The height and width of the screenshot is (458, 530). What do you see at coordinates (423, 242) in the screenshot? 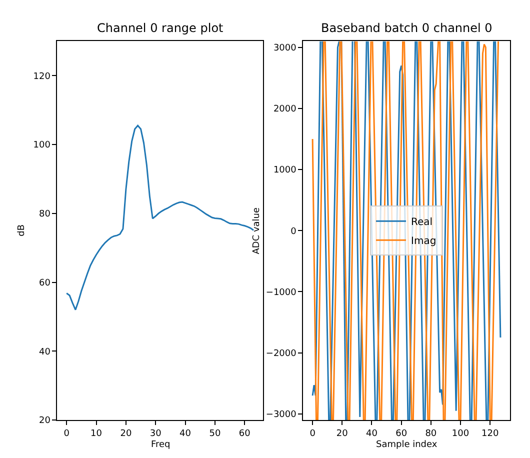
I see `series-label: Imag` at bounding box center [423, 242].